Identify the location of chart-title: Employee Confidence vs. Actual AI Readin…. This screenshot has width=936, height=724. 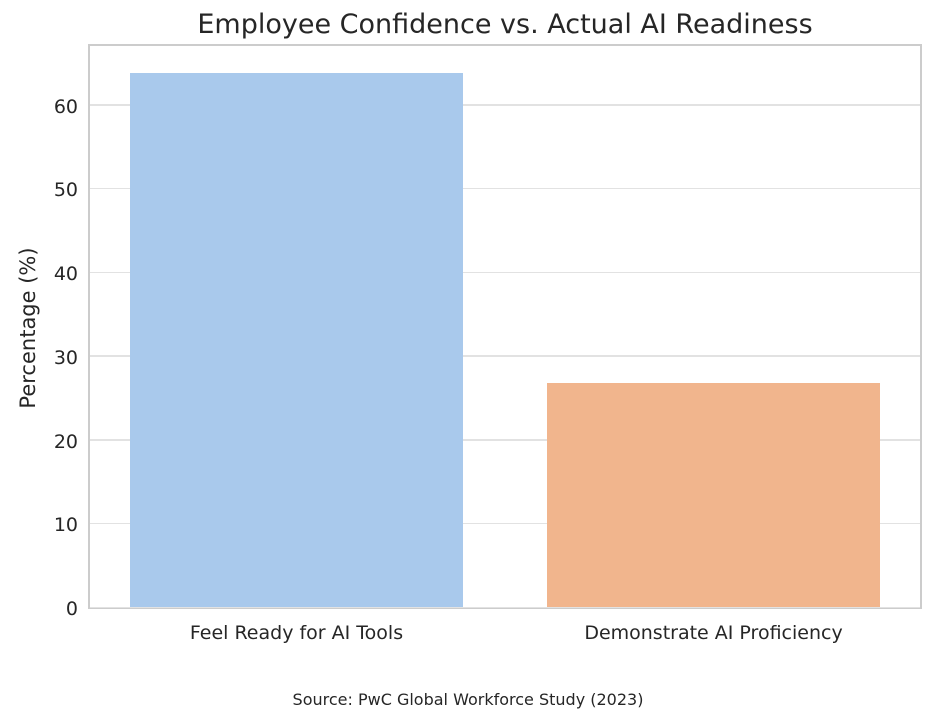
(505, 24).